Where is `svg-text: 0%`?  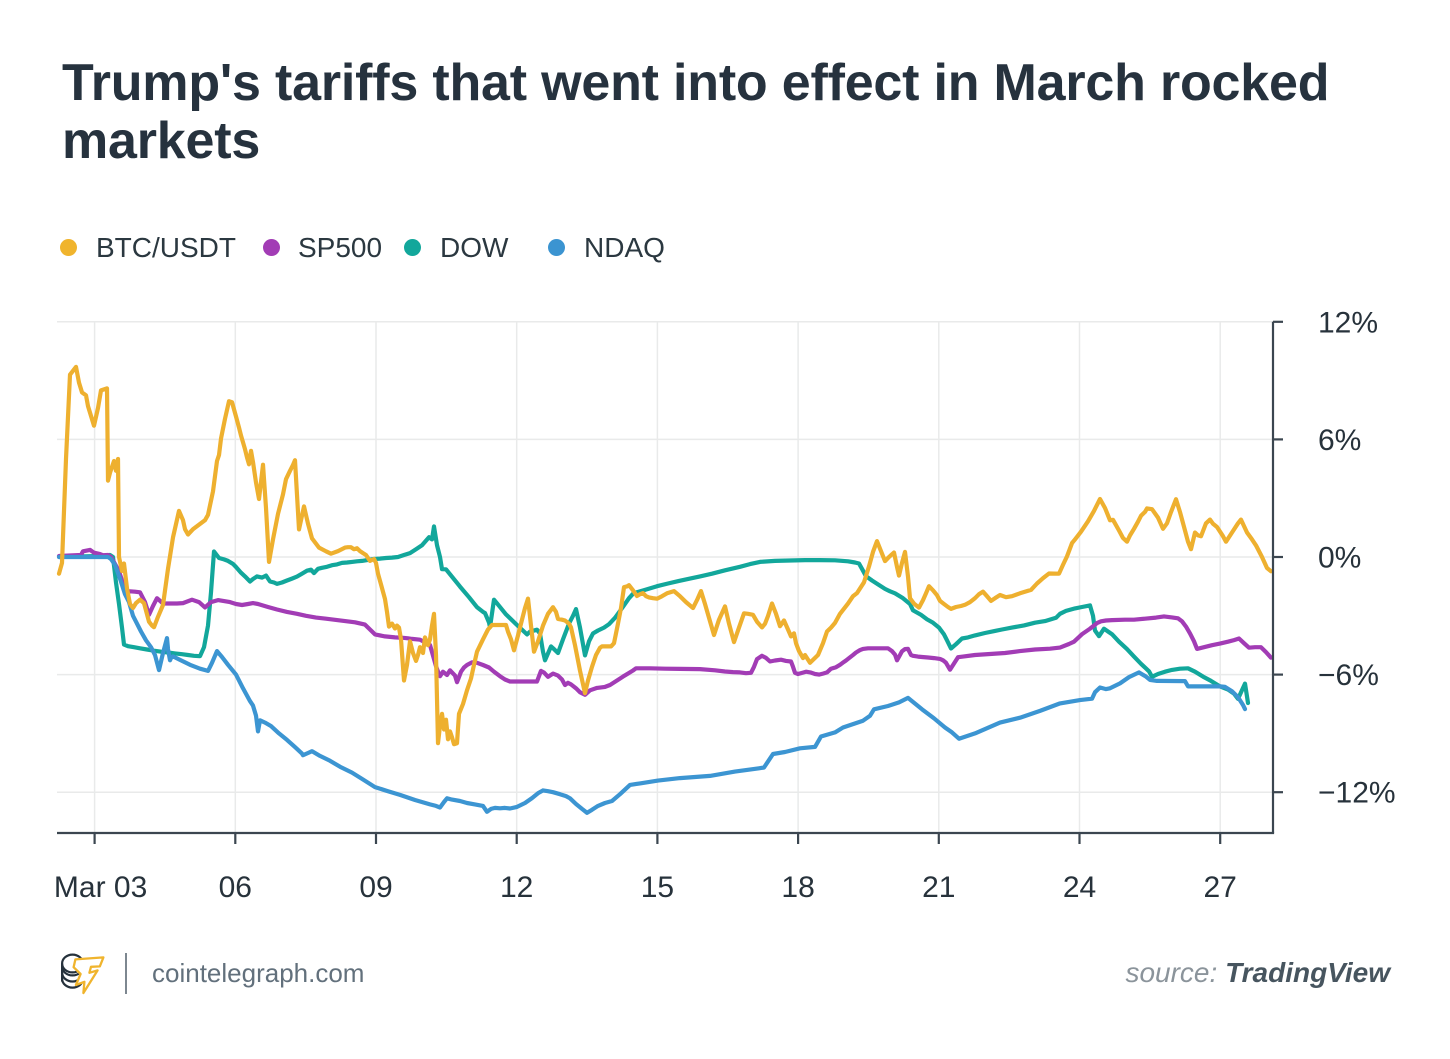 svg-text: 0% is located at coordinates (1339, 558).